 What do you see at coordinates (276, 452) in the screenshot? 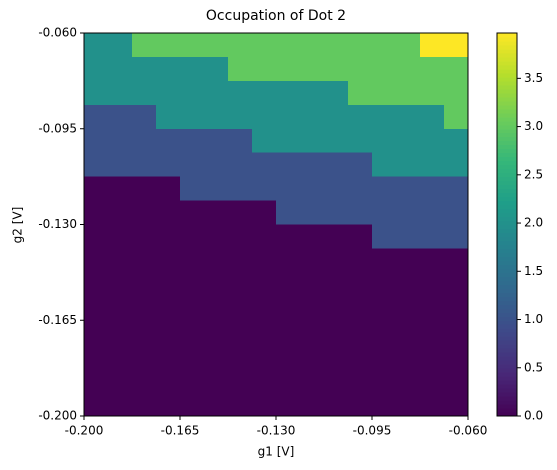
I see `x-axis-label: g1 [V]` at bounding box center [276, 452].